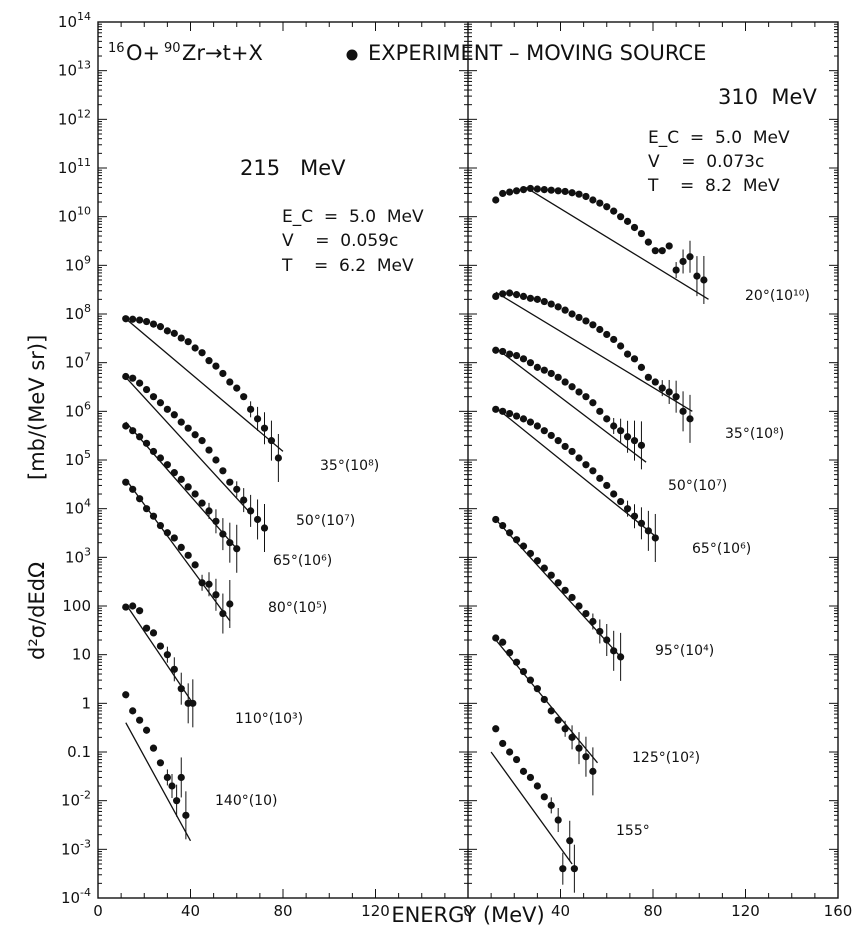 The width and height of the screenshot is (859, 928). I want to click on title-oxygen: O+, so click(143, 53).